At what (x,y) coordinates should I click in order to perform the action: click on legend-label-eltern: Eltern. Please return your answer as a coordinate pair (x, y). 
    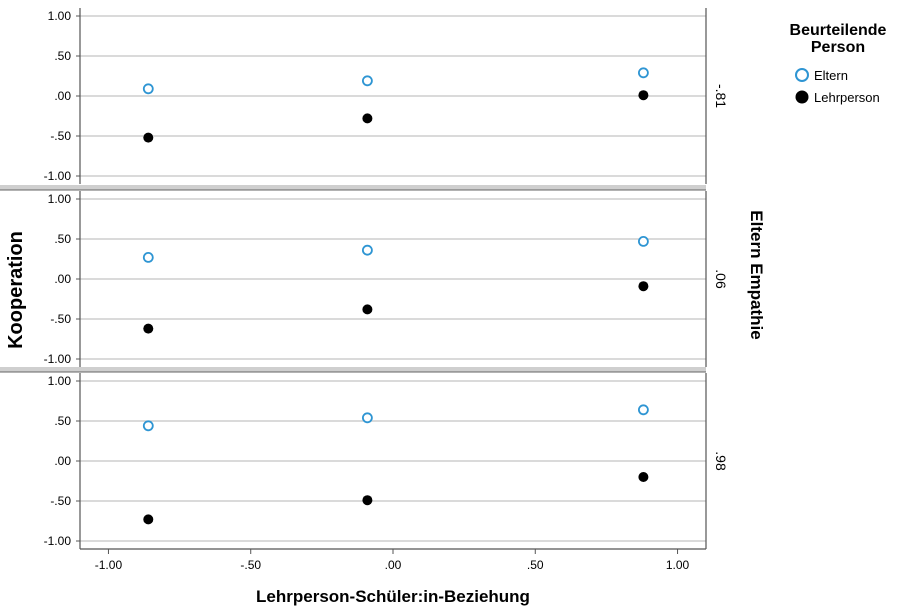
    Looking at the image, I should click on (831, 75).